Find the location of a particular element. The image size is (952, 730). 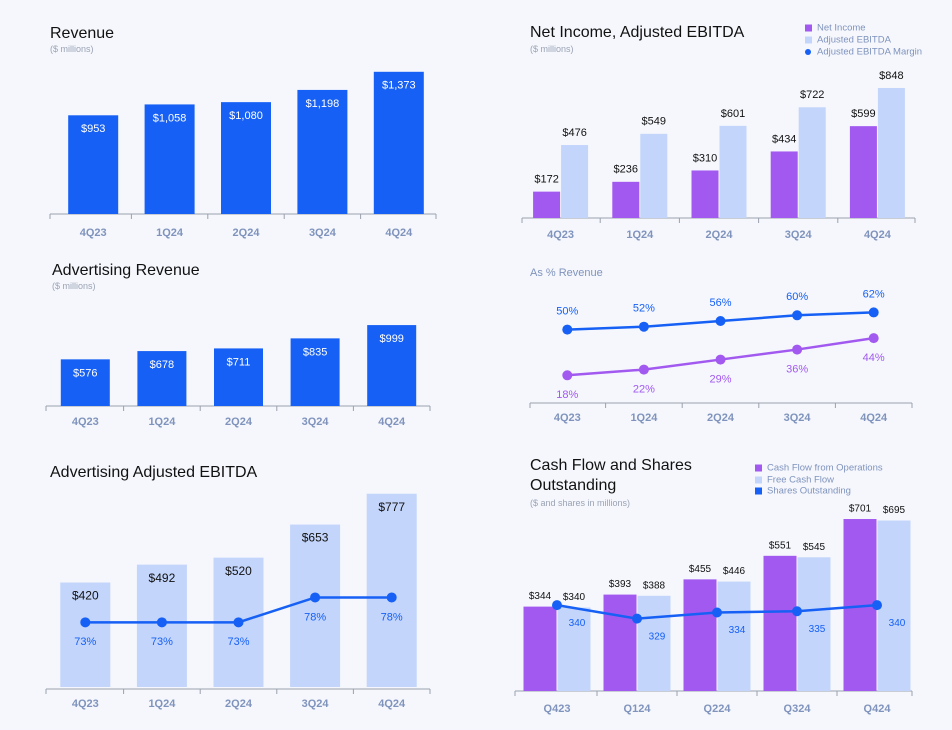

value-label: $835 is located at coordinates (315, 352).